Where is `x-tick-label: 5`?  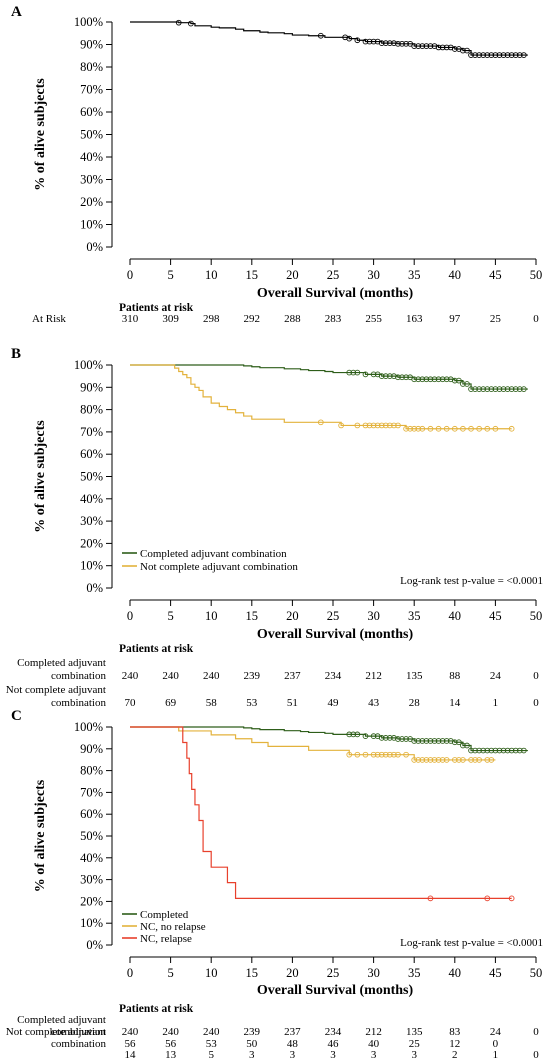
x-tick-label: 5 is located at coordinates (170, 973).